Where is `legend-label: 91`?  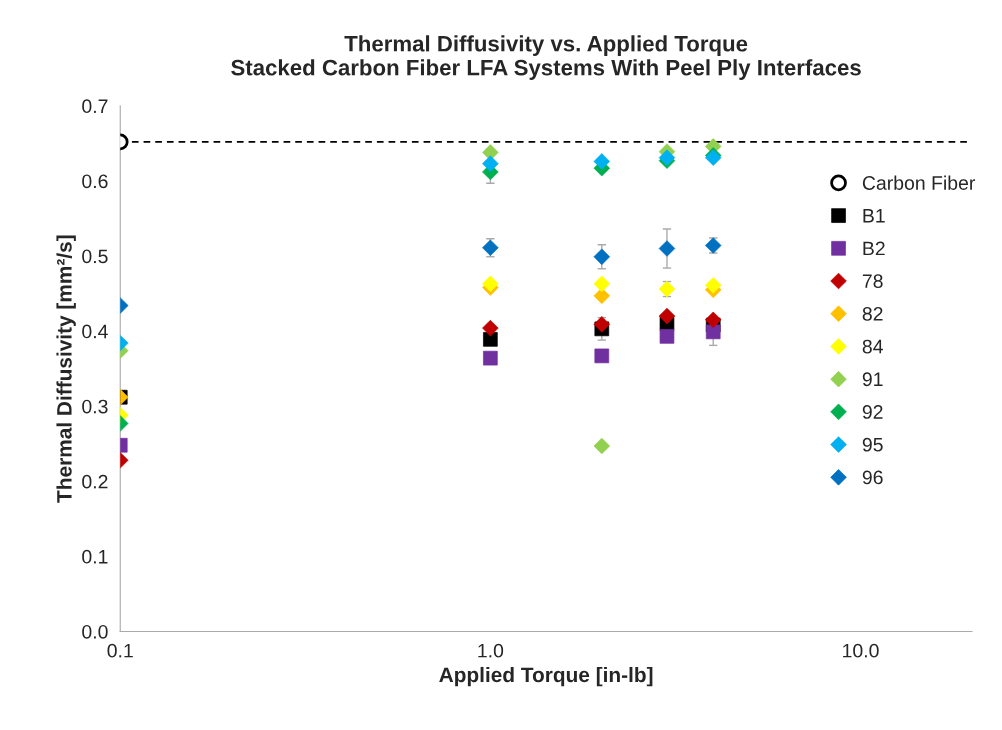 legend-label: 91 is located at coordinates (872, 379).